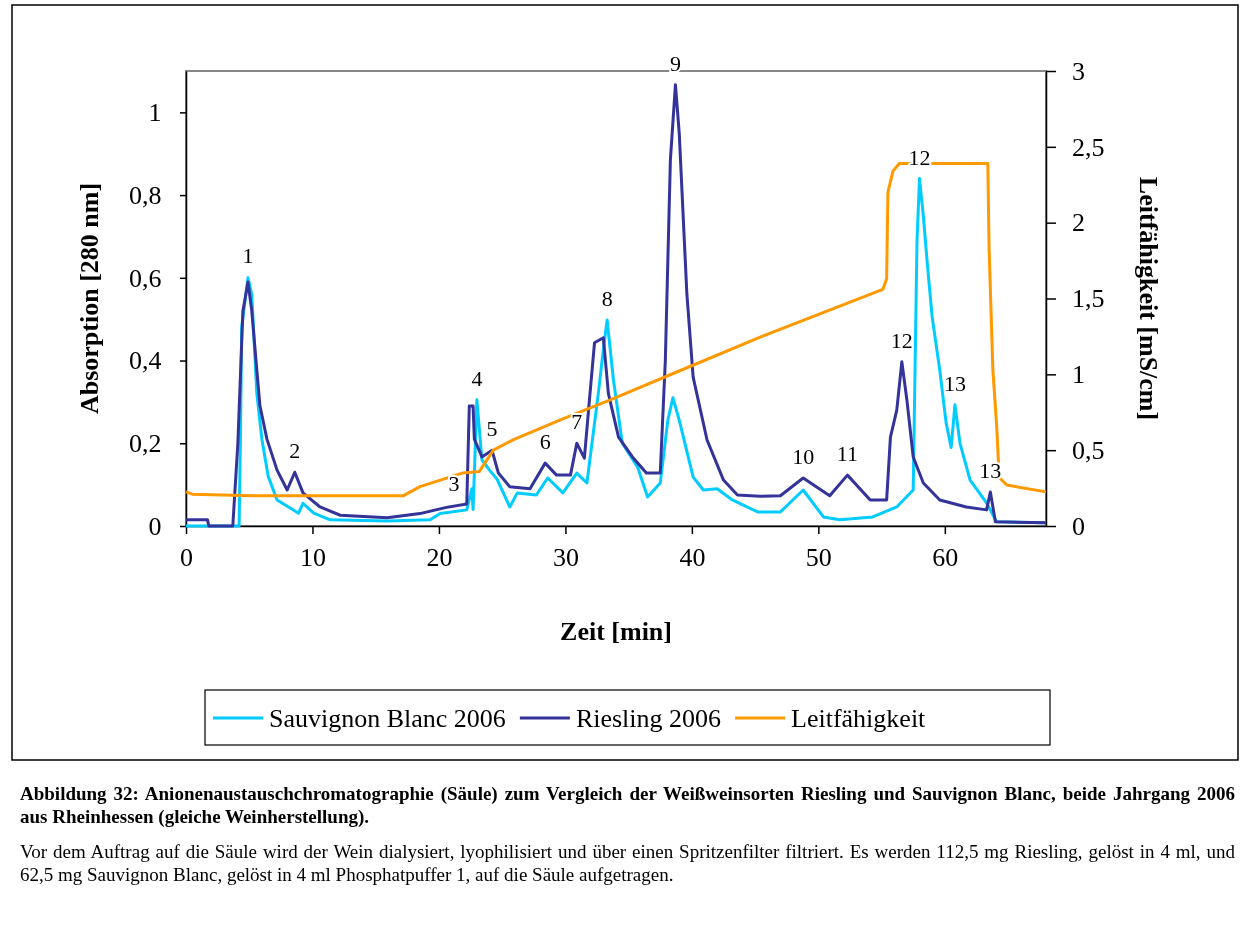 This screenshot has height=935, width=1249. I want to click on y-tick-label: 0, so click(155, 526).